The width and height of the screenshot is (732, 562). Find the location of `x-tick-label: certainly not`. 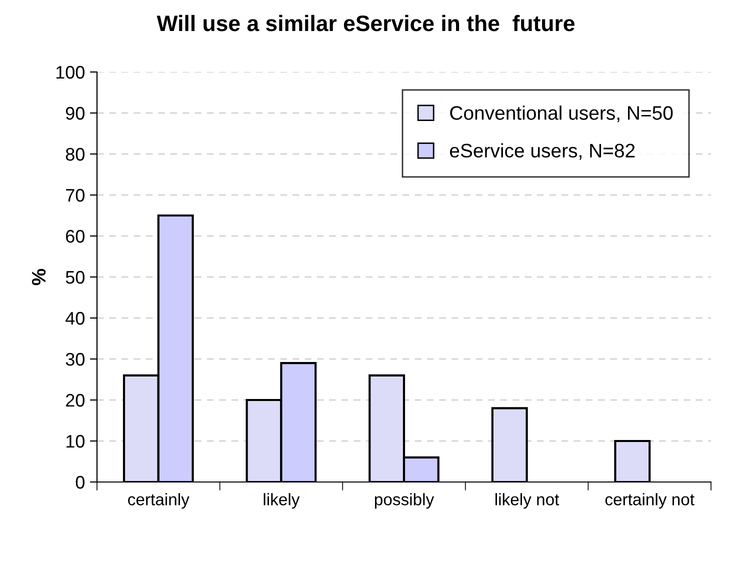

x-tick-label: certainly not is located at coordinates (649, 501).